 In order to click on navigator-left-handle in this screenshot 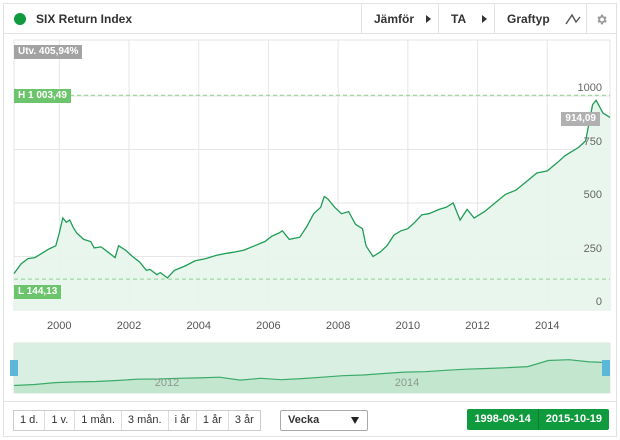, I will do `click(14, 368)`.